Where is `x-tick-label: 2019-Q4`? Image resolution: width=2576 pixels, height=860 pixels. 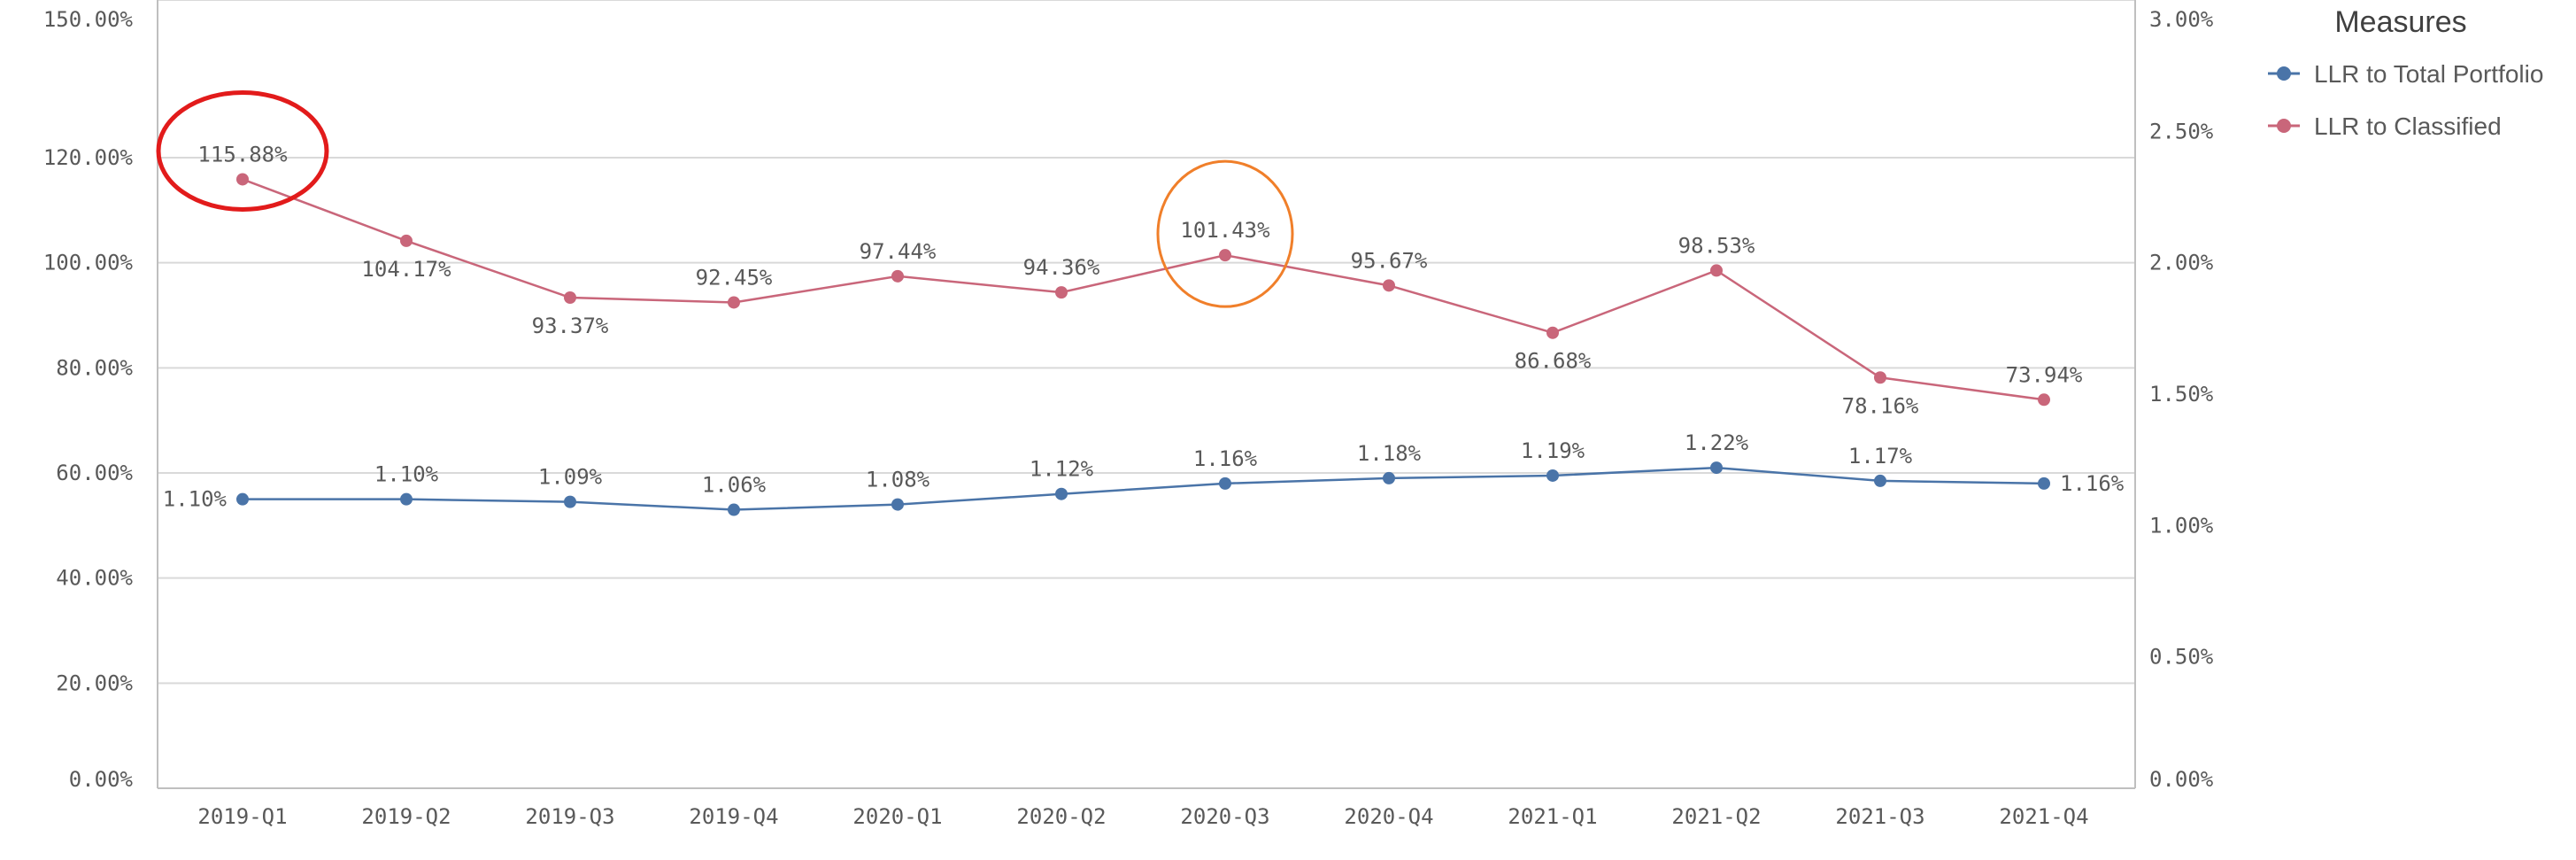
x-tick-label: 2019-Q4 is located at coordinates (733, 816).